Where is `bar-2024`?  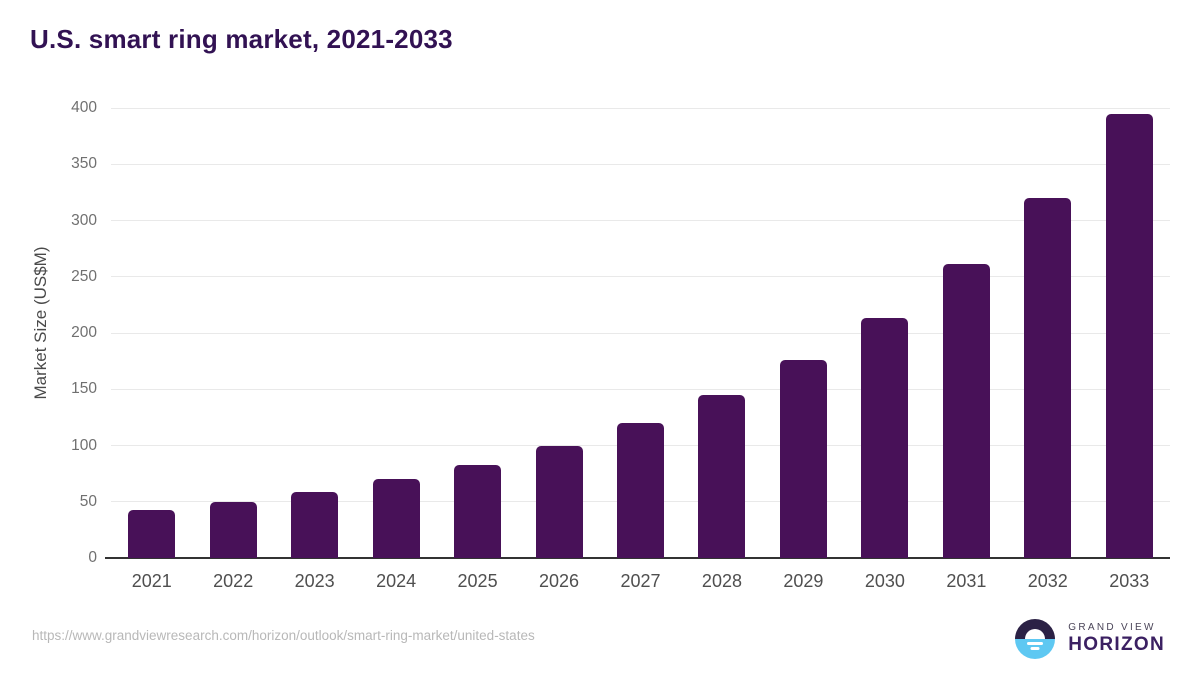
bar-2024 is located at coordinates (396, 518).